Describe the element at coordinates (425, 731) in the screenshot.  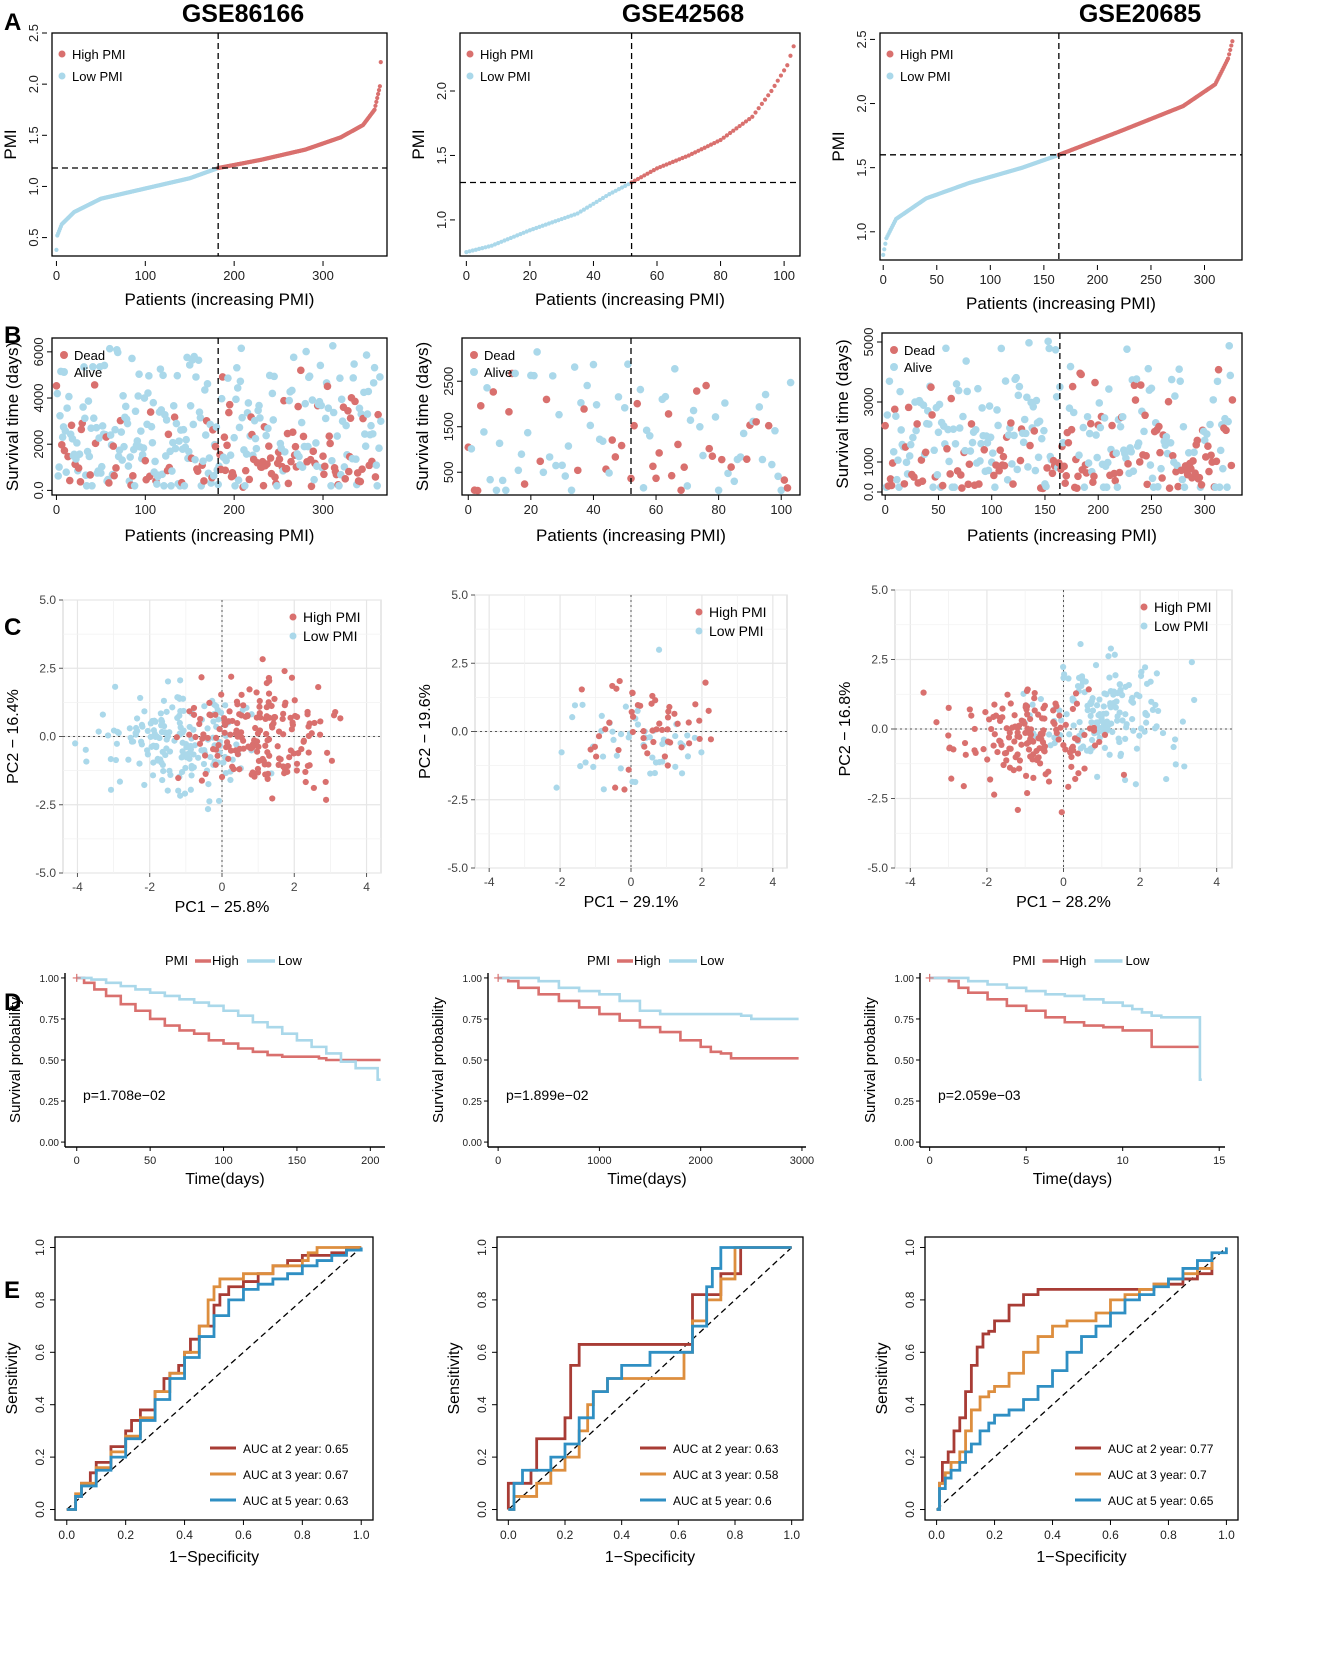
I see `y-axis-label: PC2 − 19.6%` at that location.